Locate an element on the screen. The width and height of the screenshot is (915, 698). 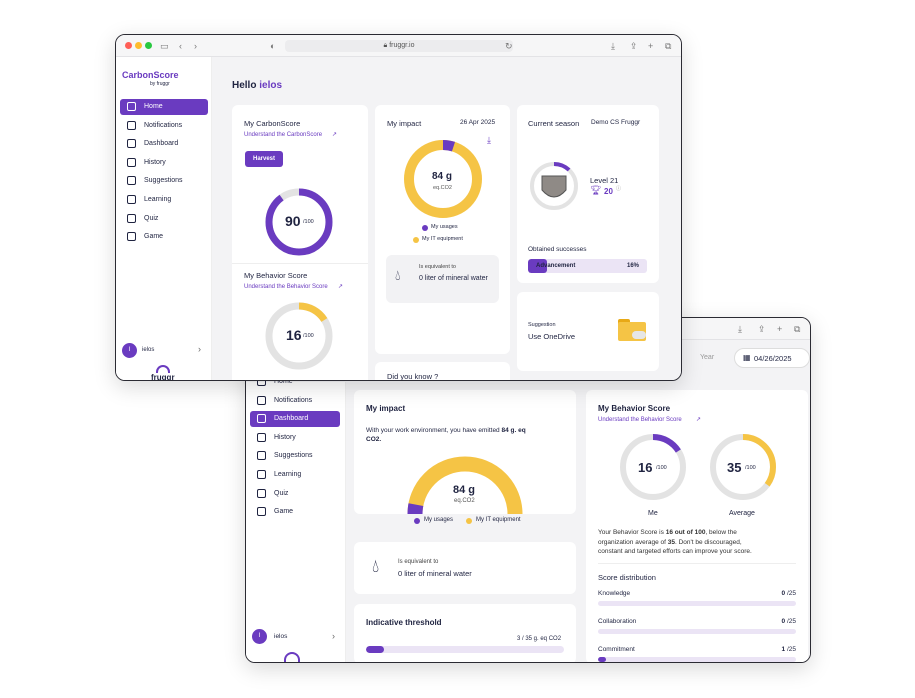
distribution-label: Knowledge is located at coordinates (614, 593).